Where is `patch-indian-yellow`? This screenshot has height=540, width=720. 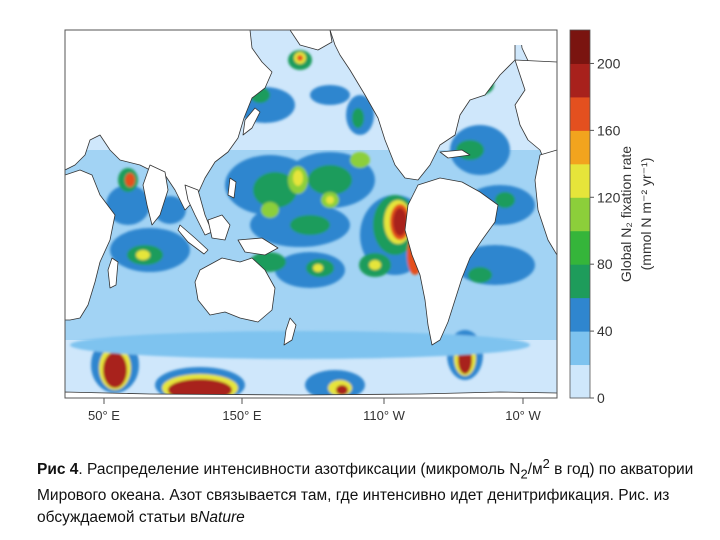 patch-indian-yellow is located at coordinates (143, 255).